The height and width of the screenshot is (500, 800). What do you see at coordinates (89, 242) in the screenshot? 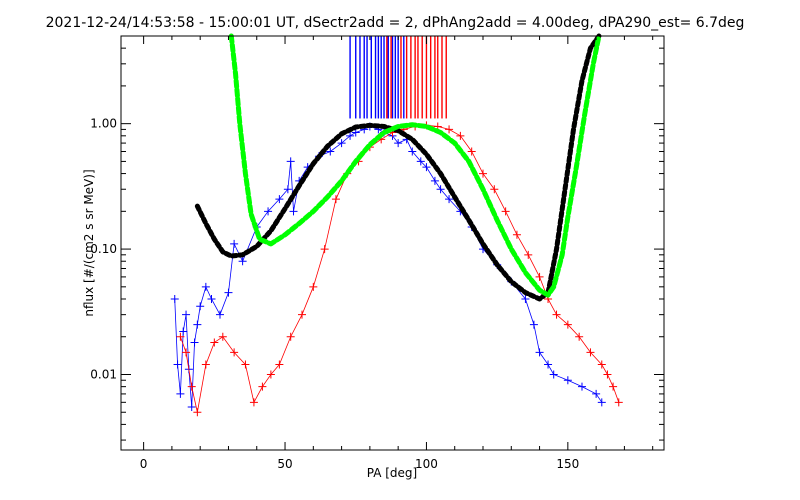
I see `y-axis-label: nflux [#/(cm2 s sr MeV)]` at bounding box center [89, 242].